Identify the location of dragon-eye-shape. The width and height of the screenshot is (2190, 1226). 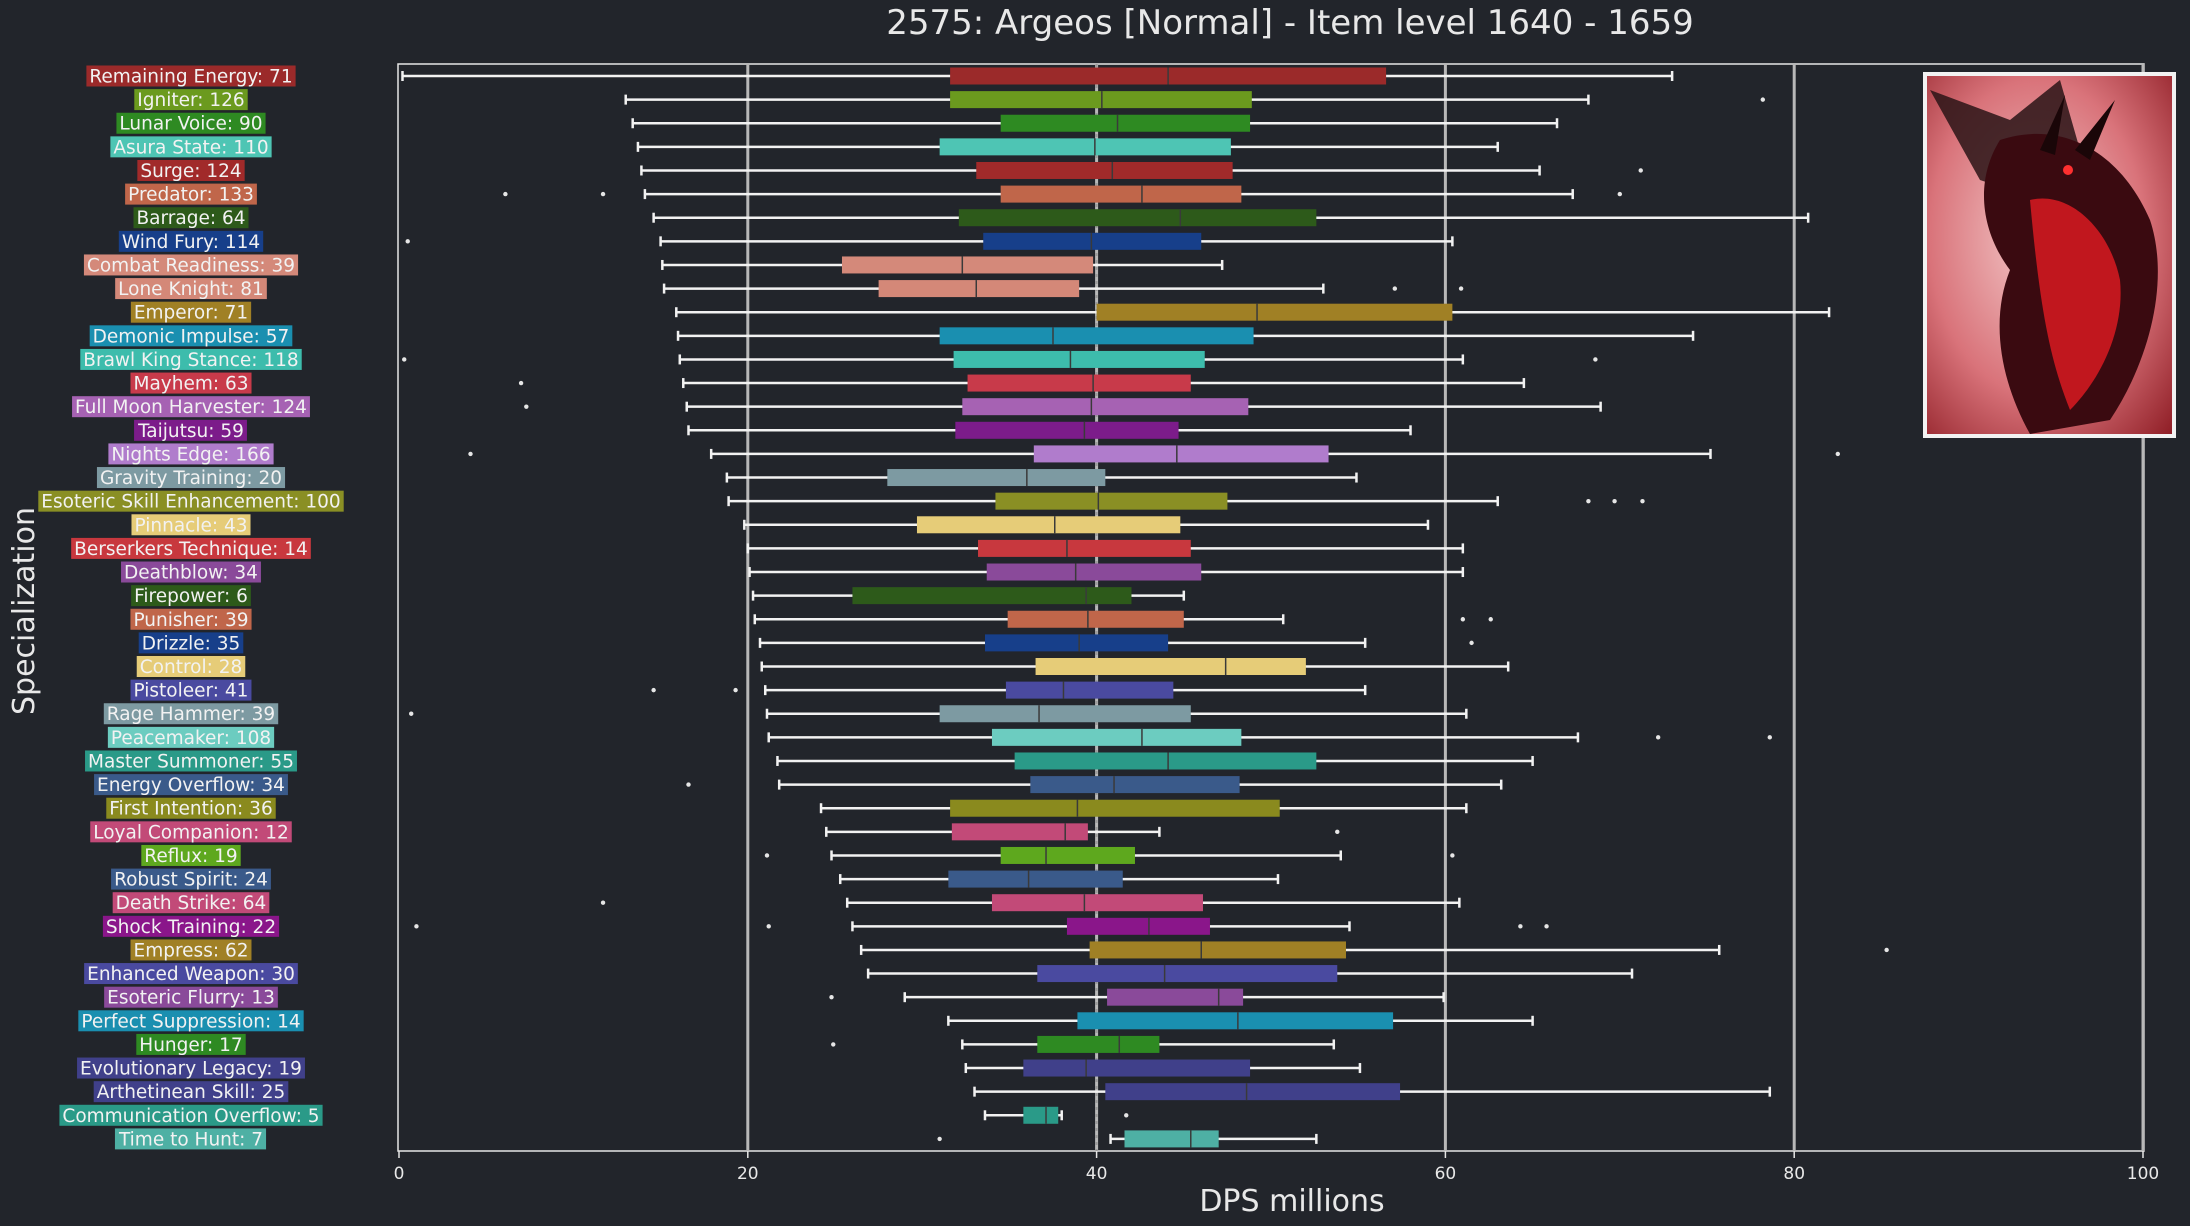
(2068, 170).